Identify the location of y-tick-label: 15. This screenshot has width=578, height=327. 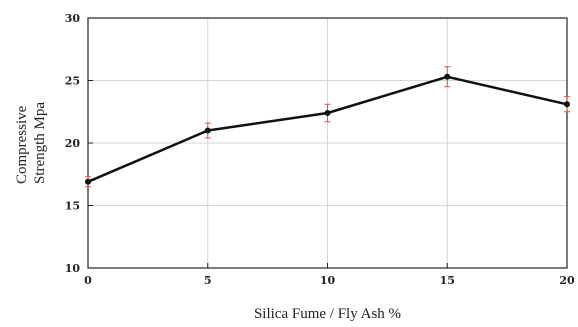
(72, 206).